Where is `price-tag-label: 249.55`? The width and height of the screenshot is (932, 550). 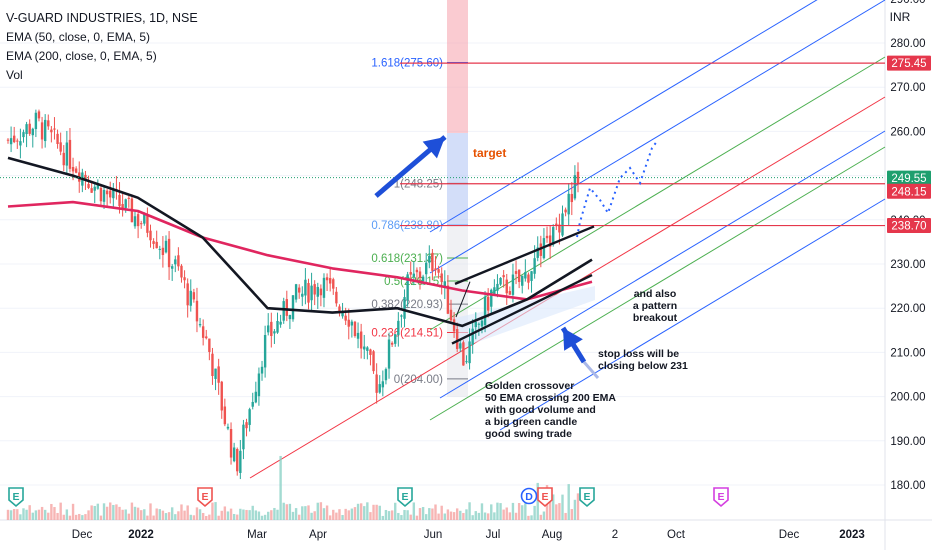 price-tag-label: 249.55 is located at coordinates (908, 179).